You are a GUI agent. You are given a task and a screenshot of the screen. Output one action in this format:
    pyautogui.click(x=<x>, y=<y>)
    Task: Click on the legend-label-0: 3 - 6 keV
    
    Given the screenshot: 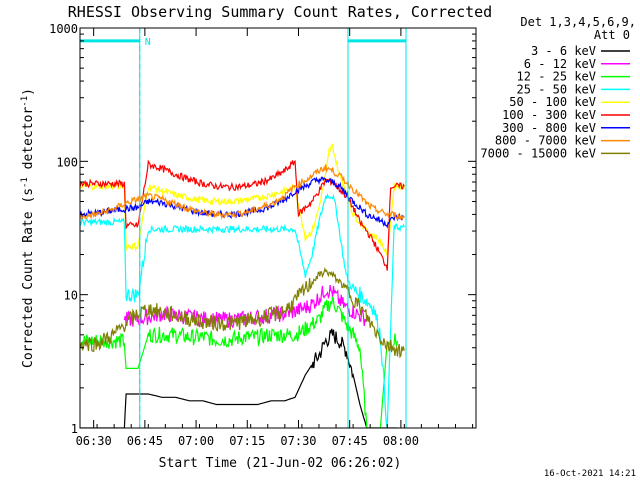 What is the action you would take?
    pyautogui.click(x=563, y=51)
    